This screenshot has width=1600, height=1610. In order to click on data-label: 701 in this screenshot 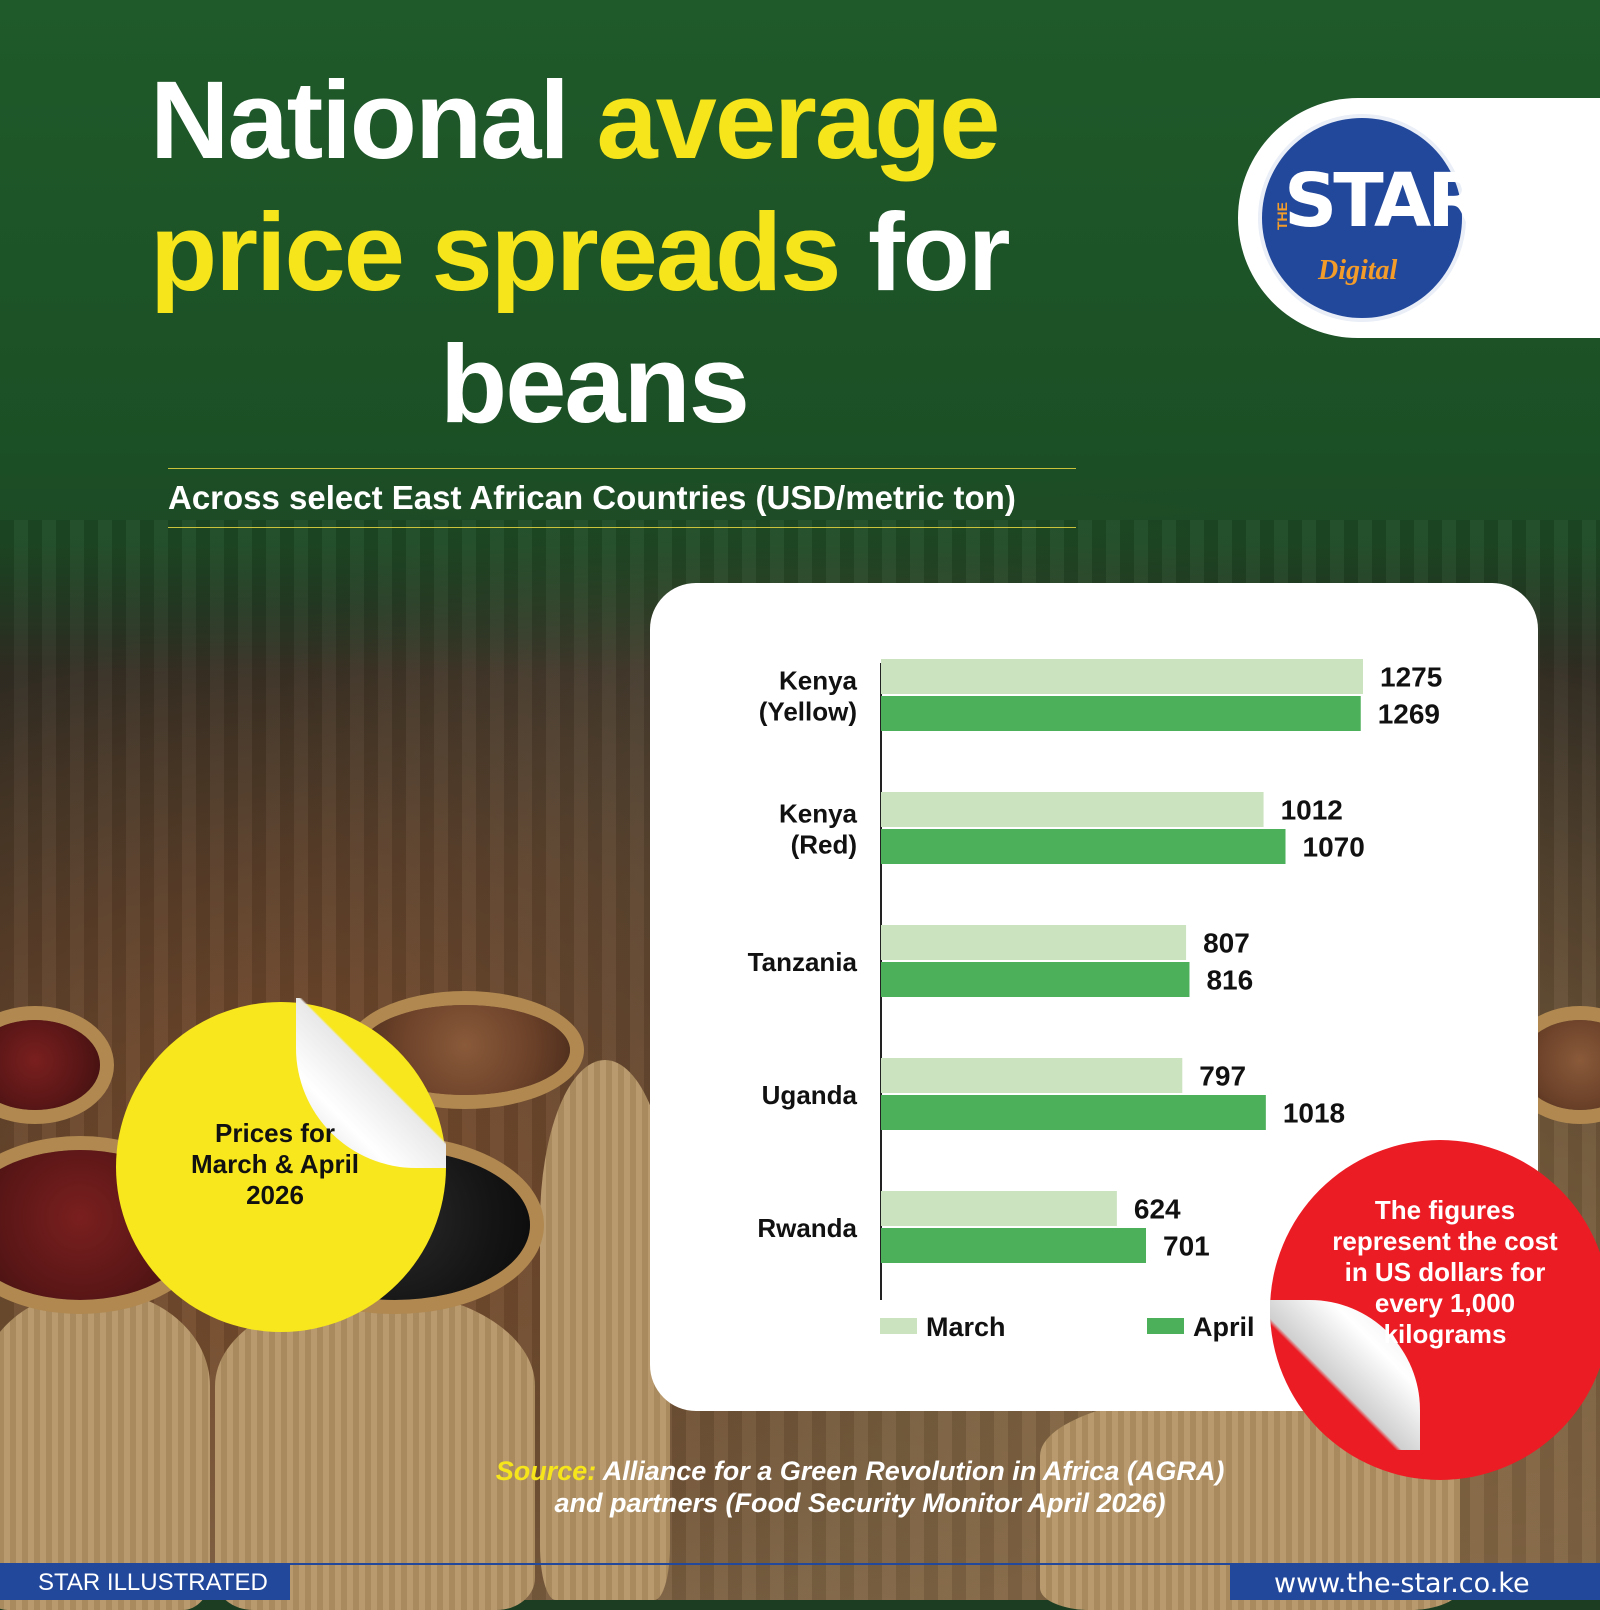, I will do `click(1186, 1246)`.